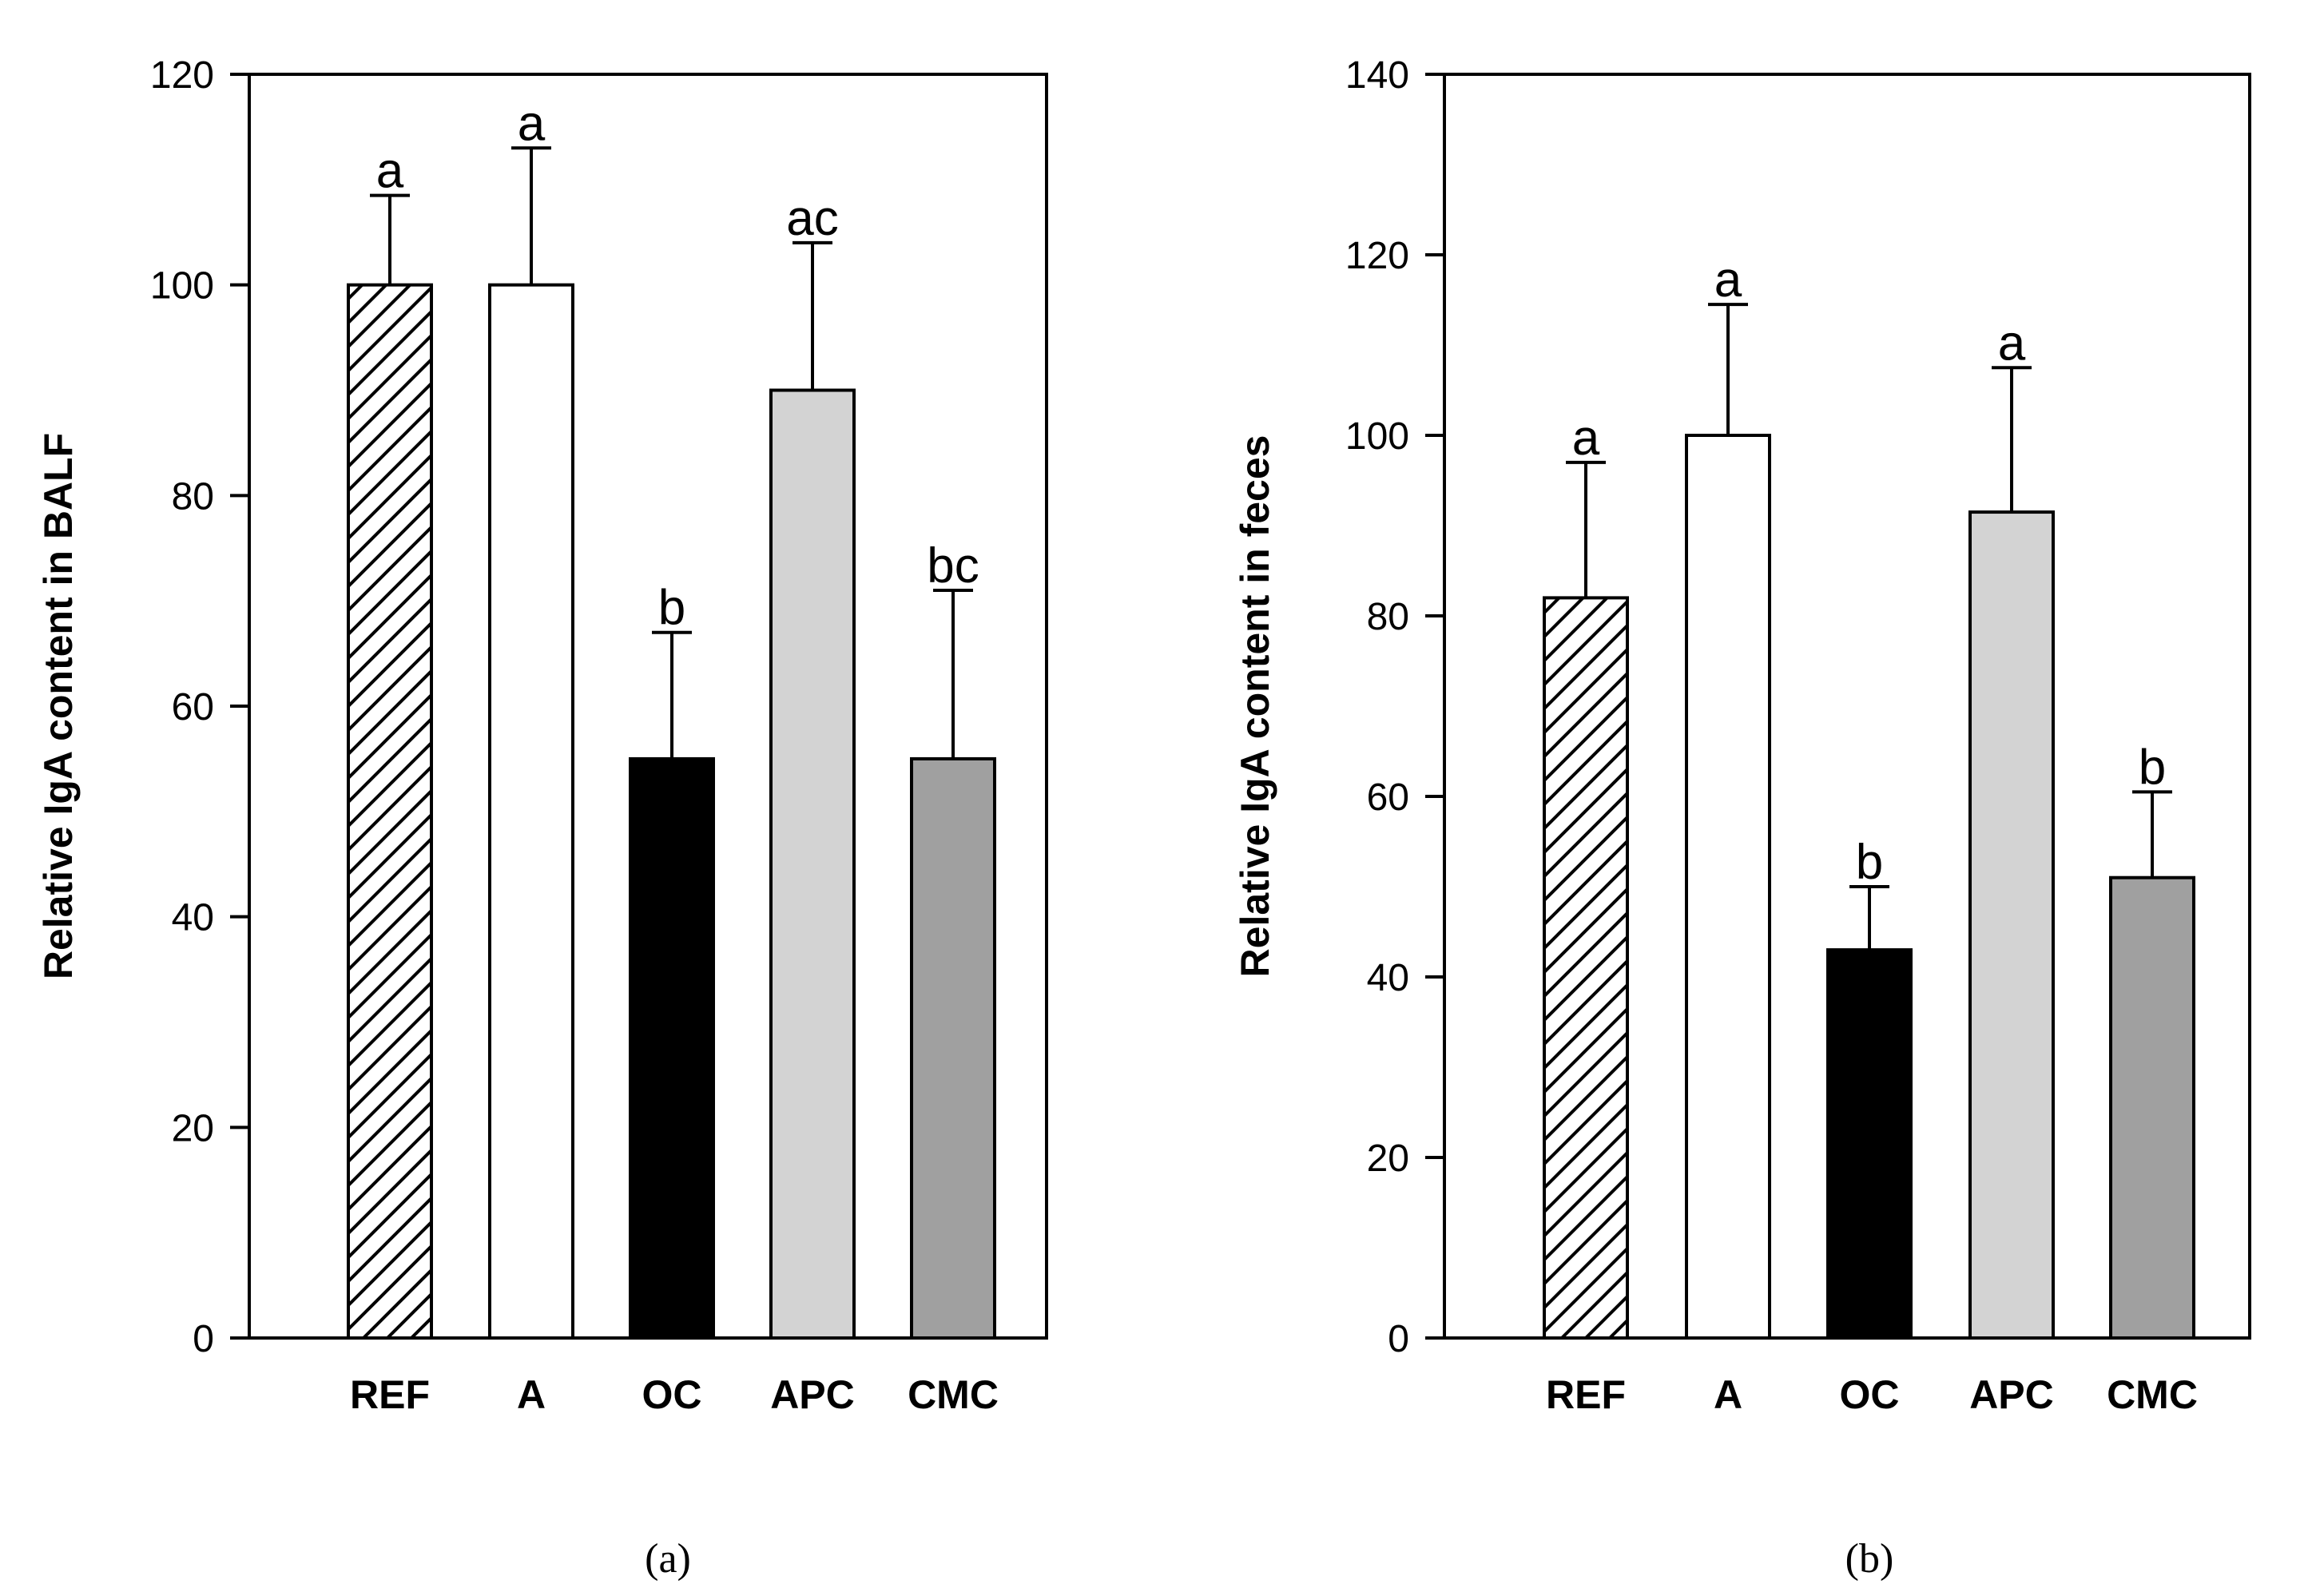  Describe the element at coordinates (1869, 1559) in the screenshot. I see `panel-label: (b)` at that location.